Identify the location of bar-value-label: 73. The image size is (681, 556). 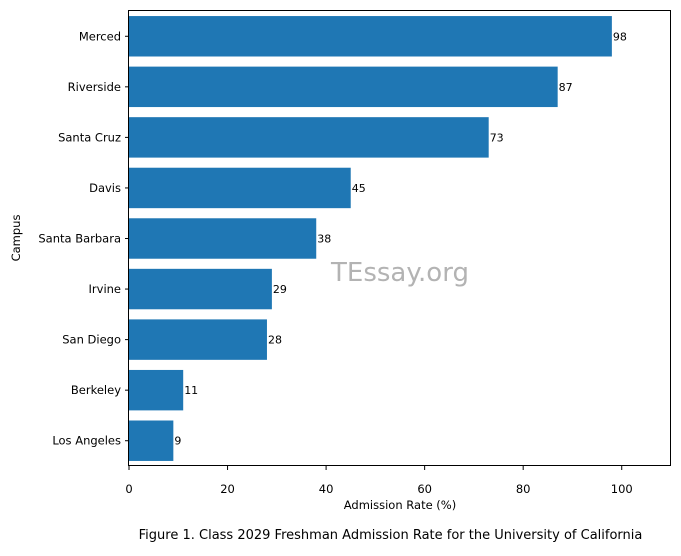
(497, 137).